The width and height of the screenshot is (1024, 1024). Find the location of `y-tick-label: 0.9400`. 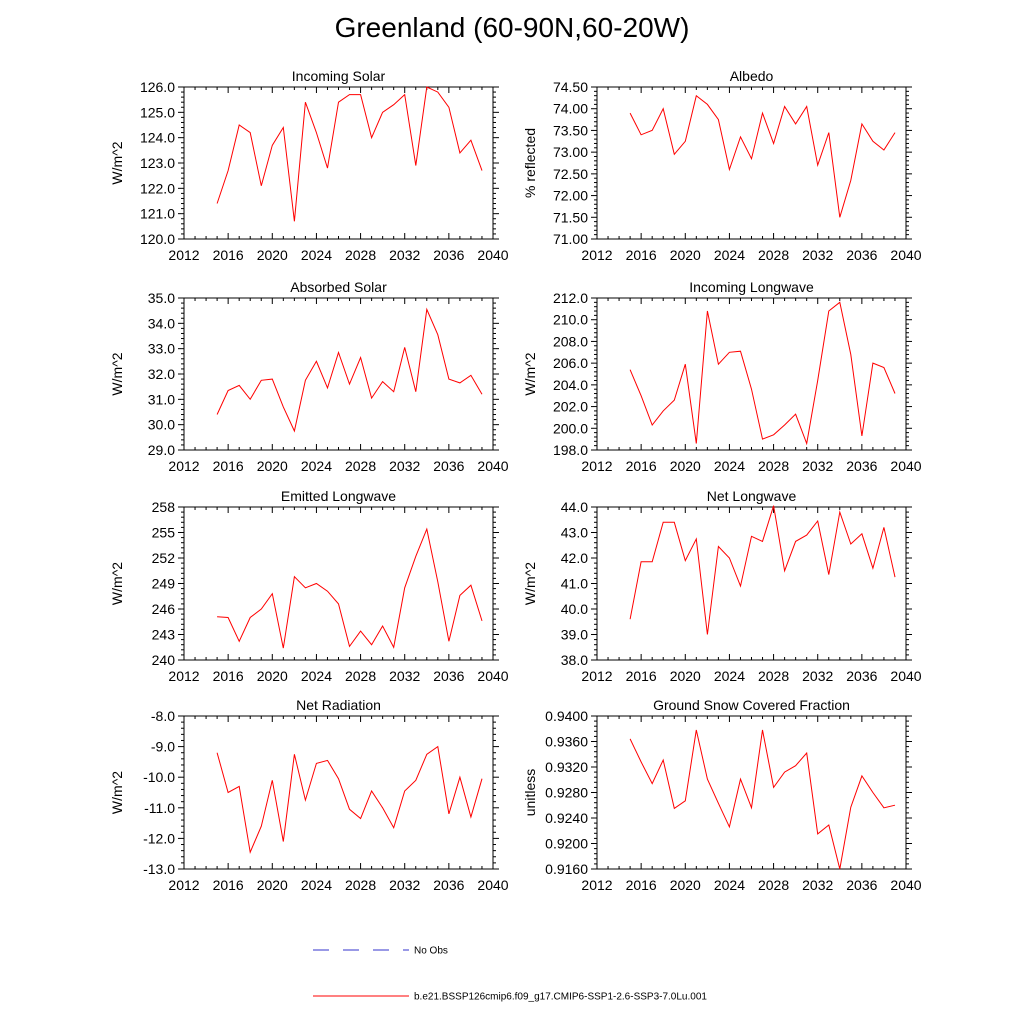

y-tick-label: 0.9400 is located at coordinates (566, 716).